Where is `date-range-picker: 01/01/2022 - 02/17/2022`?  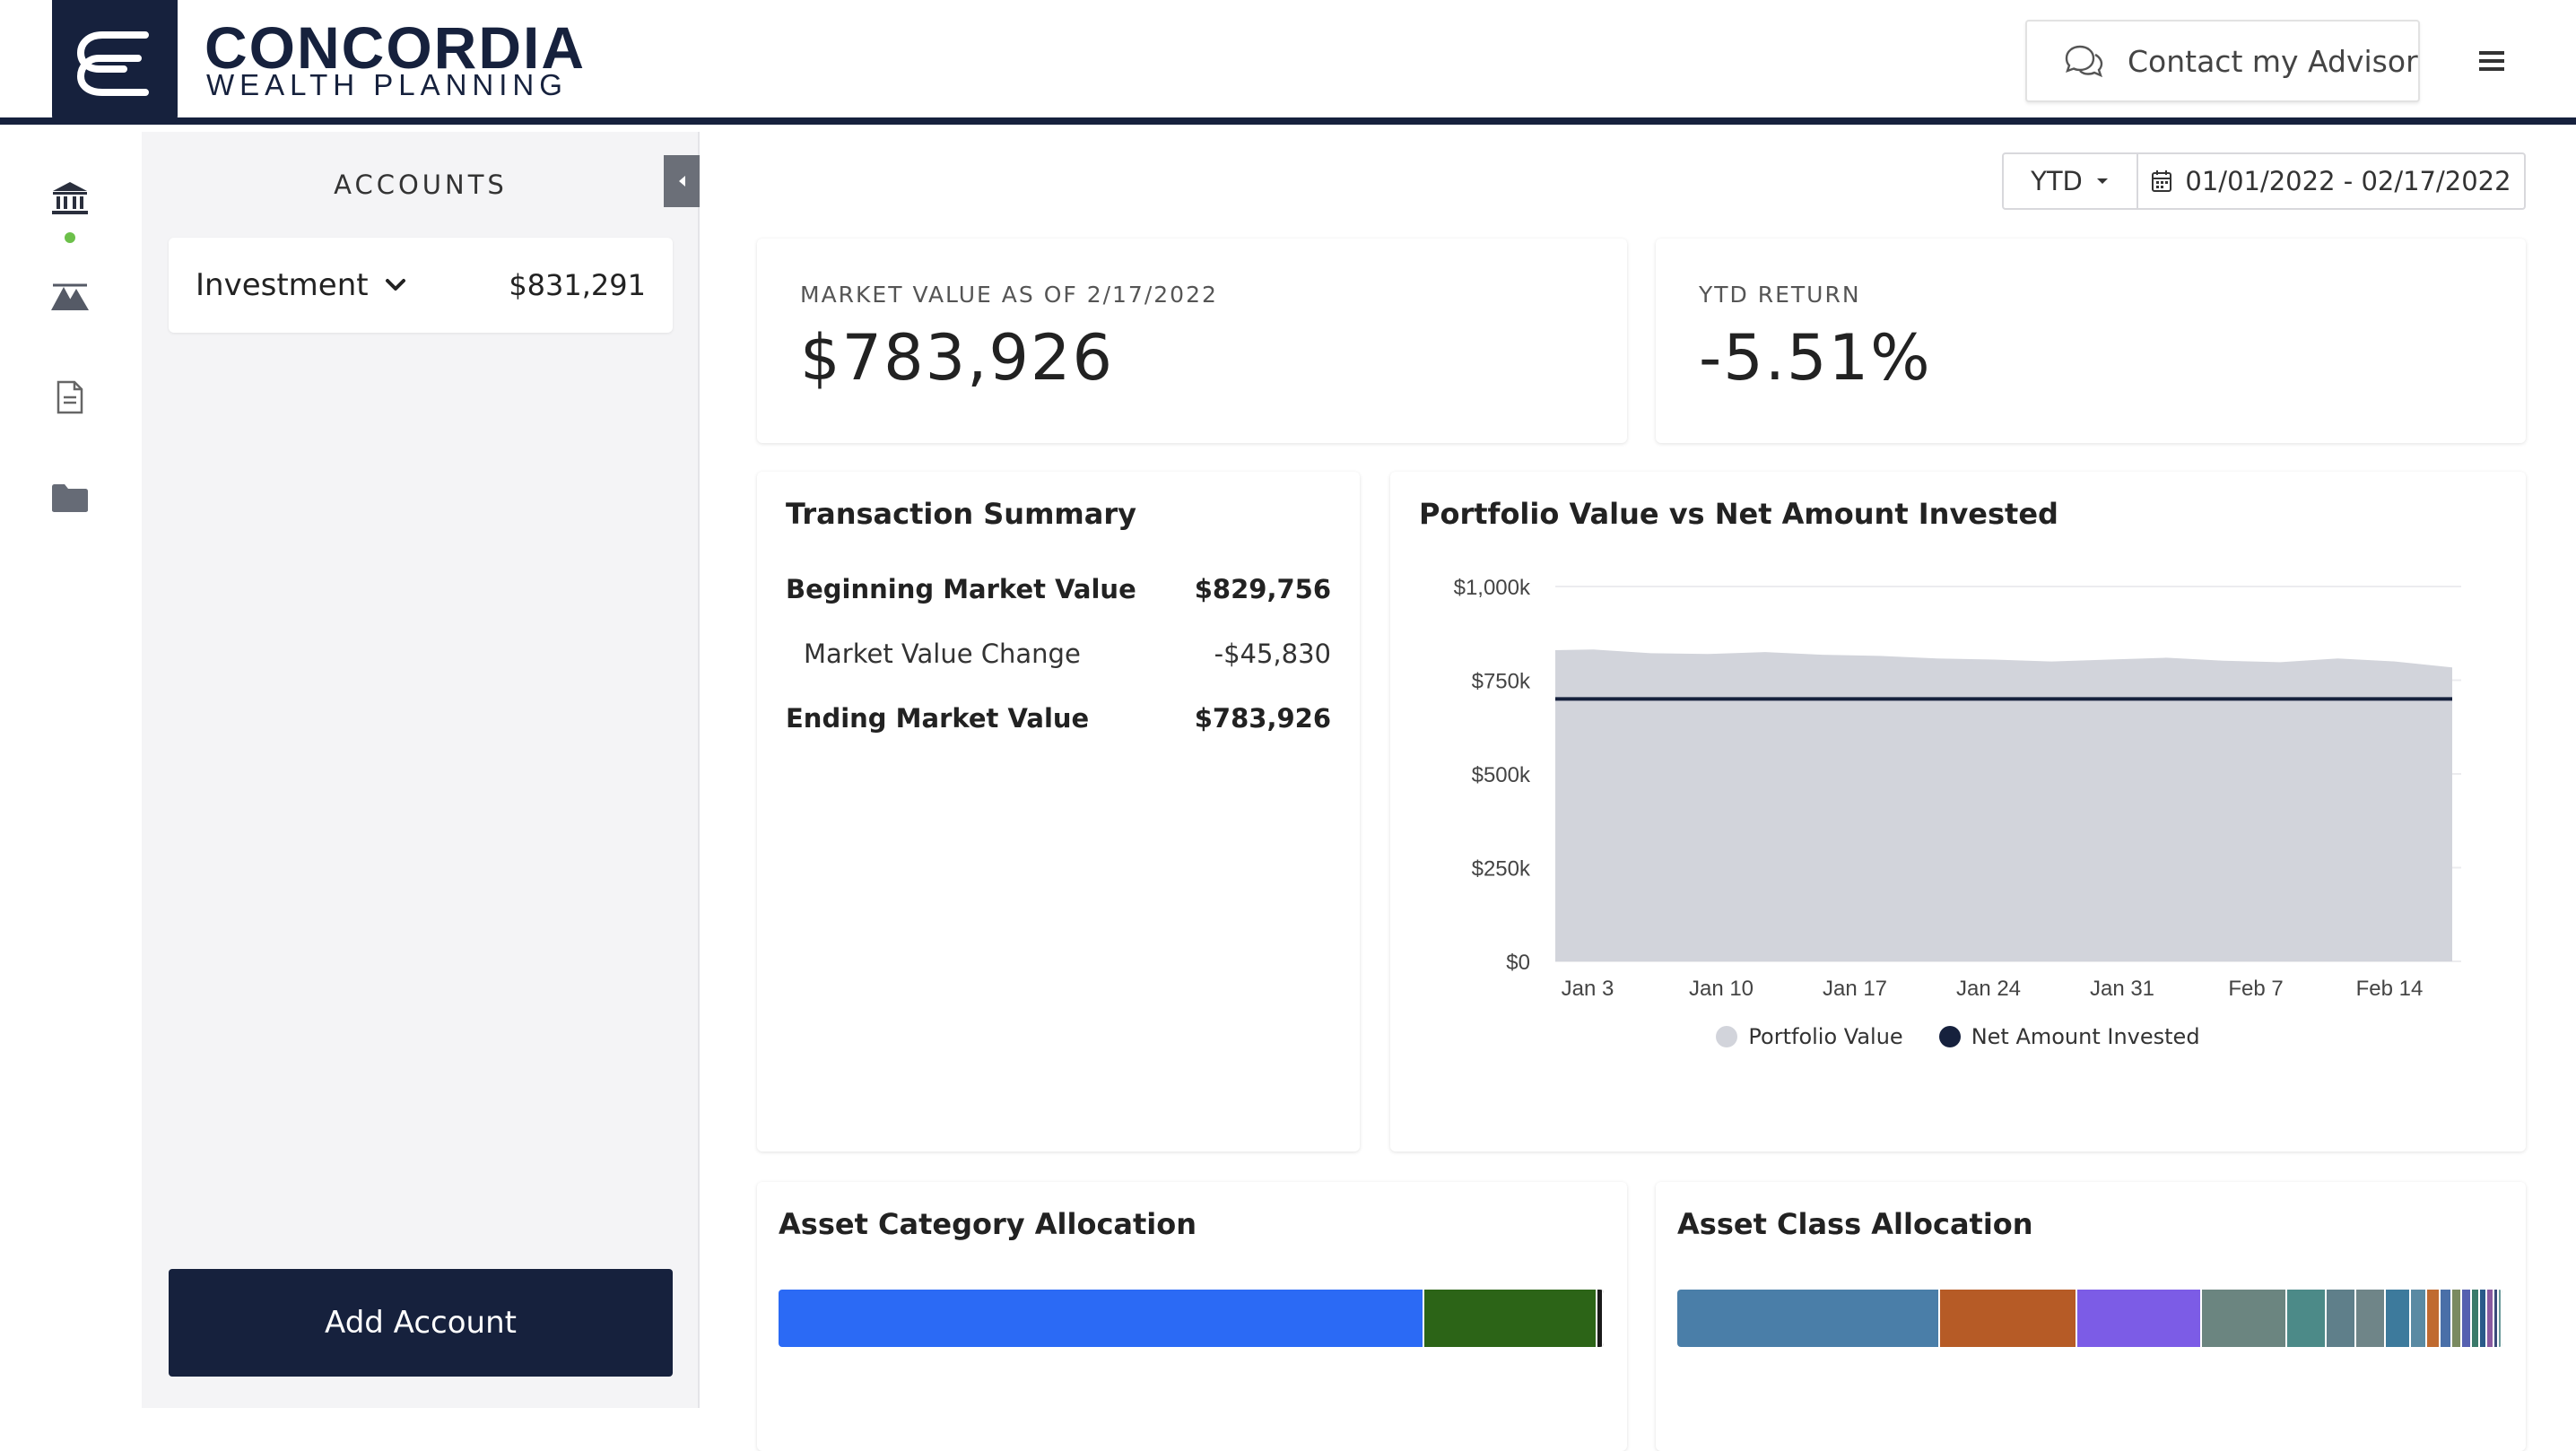
date-range-picker: 01/01/2022 - 02/17/2022 is located at coordinates (2331, 181).